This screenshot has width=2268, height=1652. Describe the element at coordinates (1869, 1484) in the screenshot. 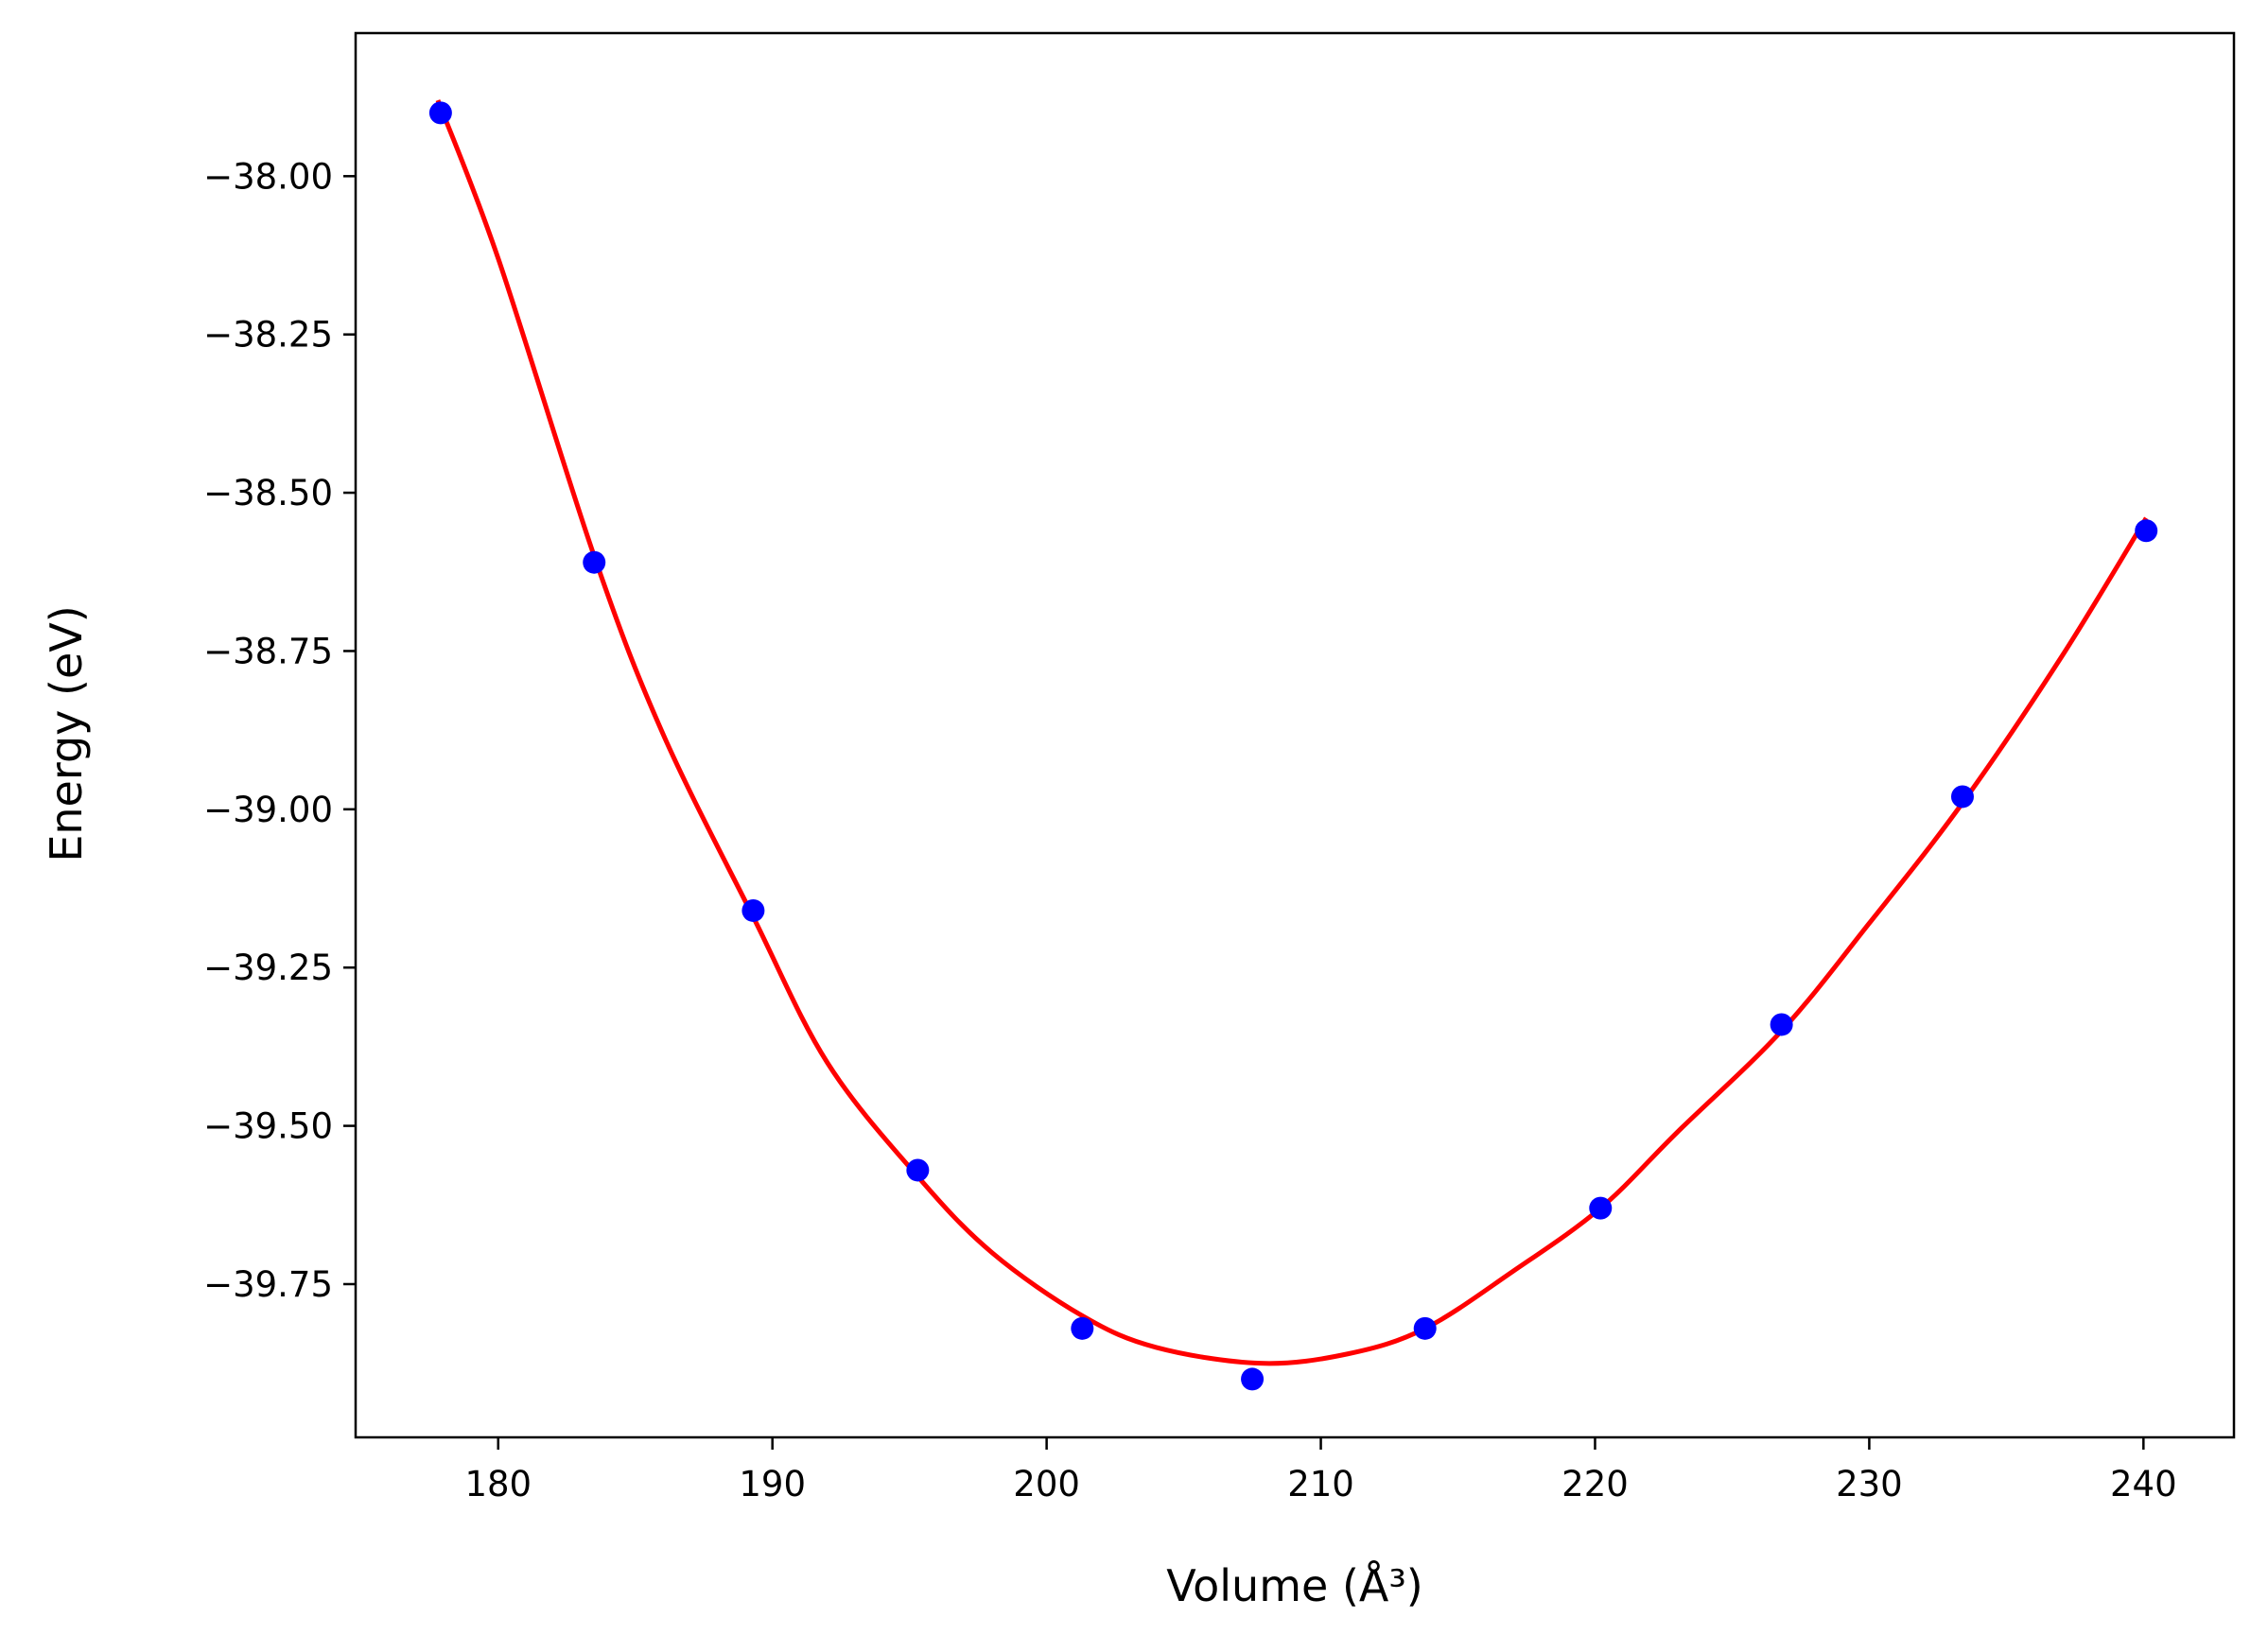

I see `x-tick-label: 230` at that location.